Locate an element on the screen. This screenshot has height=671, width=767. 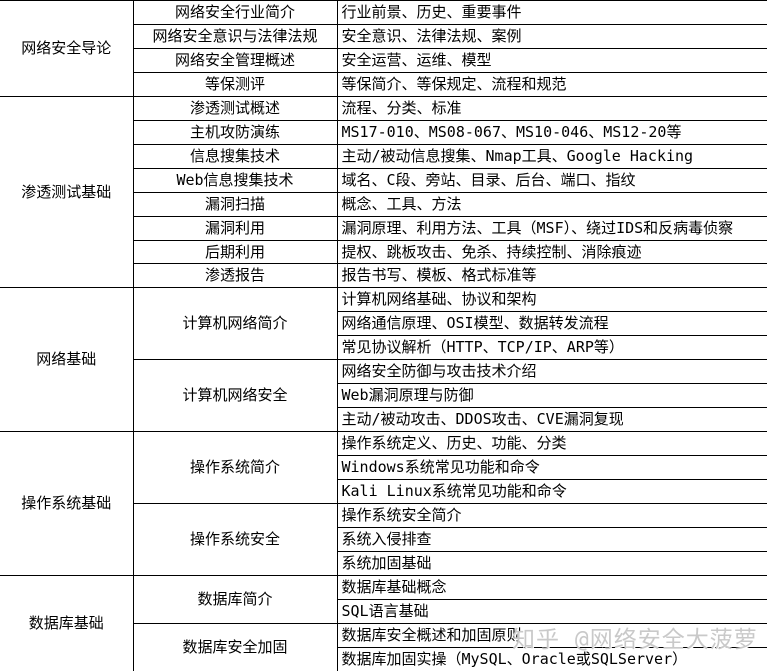
table-row: 网络通信原理、OSI模型、数据转发流程 is located at coordinates (383, 324).